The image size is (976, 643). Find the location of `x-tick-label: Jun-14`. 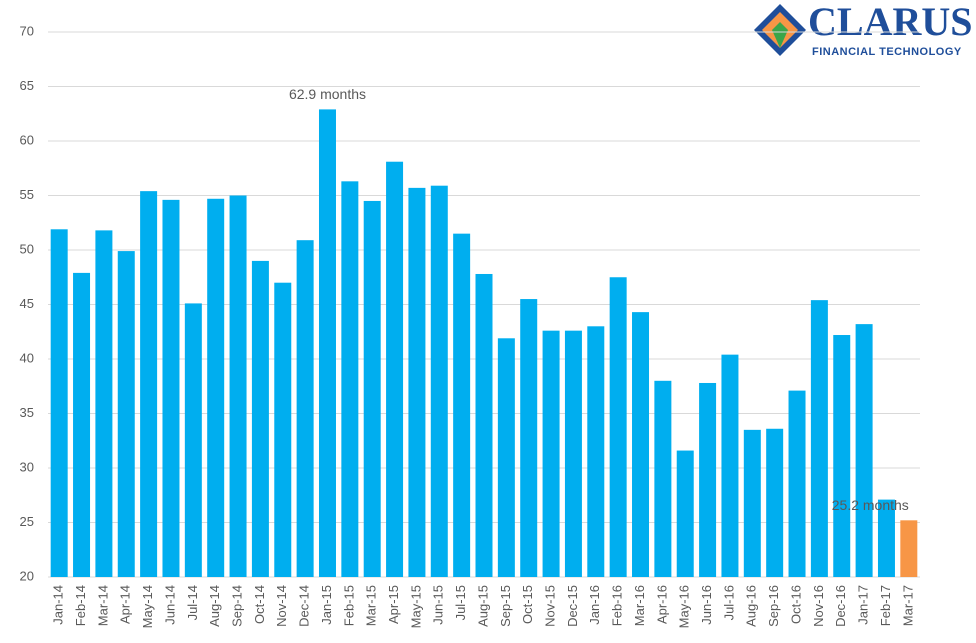

x-tick-label: Jun-14 is located at coordinates (169, 605).